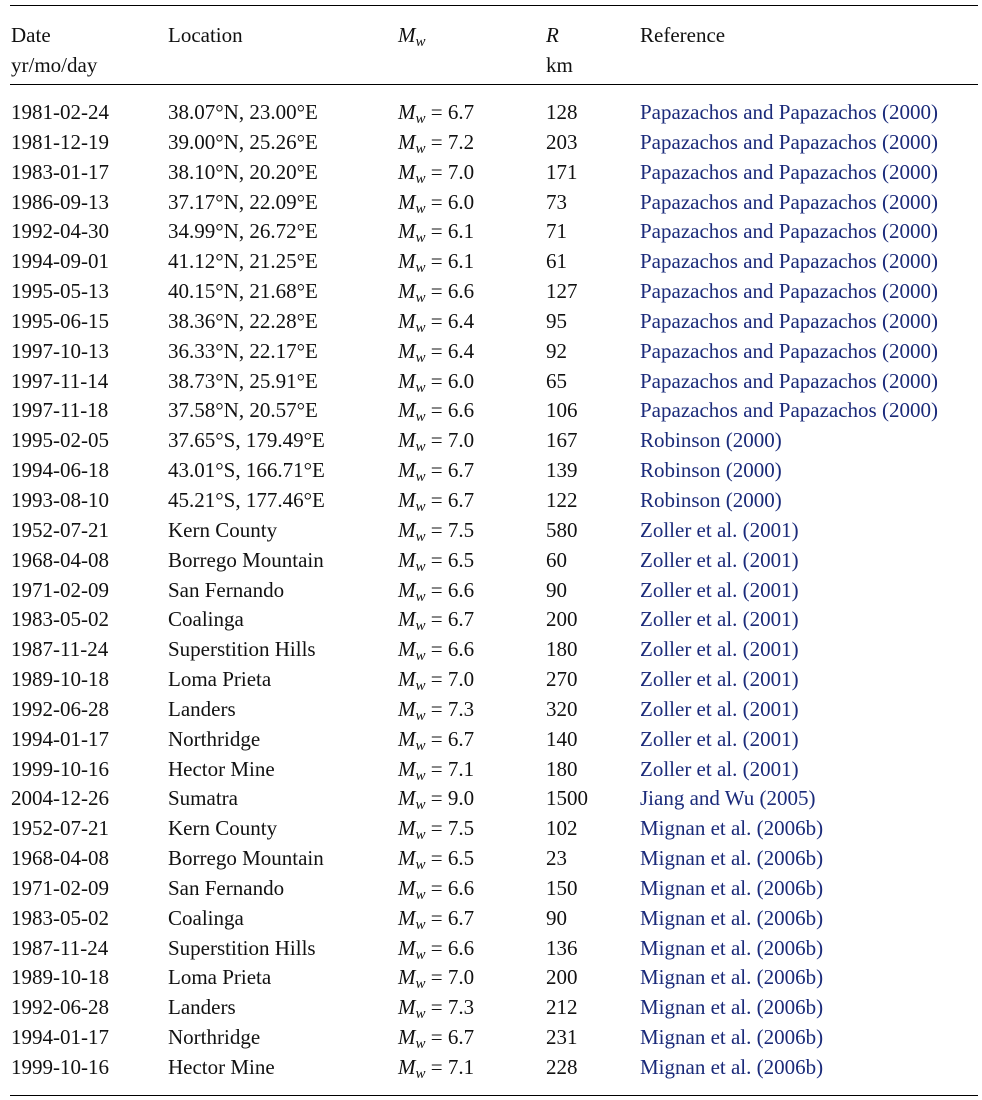  I want to click on cell-date: 1983-01-17, so click(60, 171).